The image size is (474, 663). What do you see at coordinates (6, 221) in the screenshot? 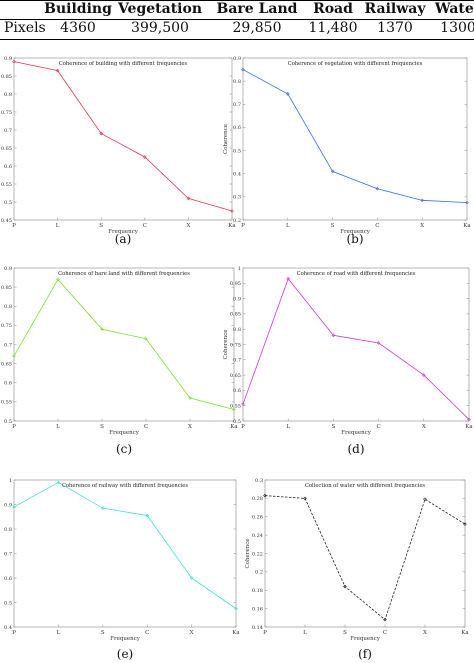
I see `y-tick-label: 0.45` at bounding box center [6, 221].